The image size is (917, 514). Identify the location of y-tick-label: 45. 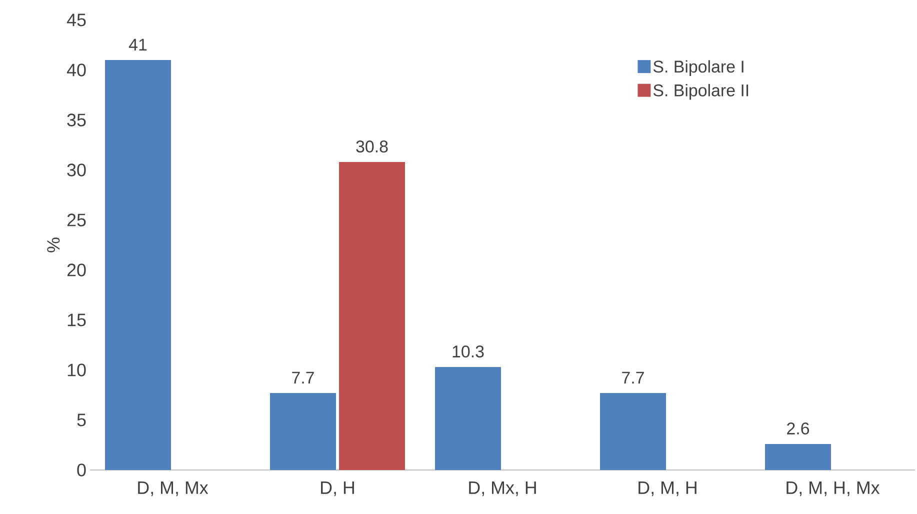
(76, 20).